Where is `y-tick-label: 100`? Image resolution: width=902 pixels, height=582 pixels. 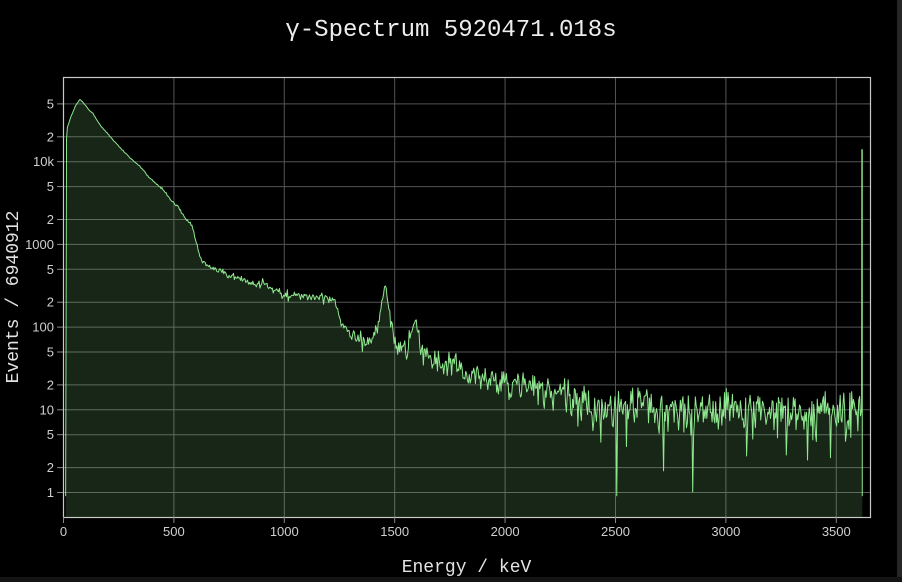
y-tick-label: 100 is located at coordinates (43, 327).